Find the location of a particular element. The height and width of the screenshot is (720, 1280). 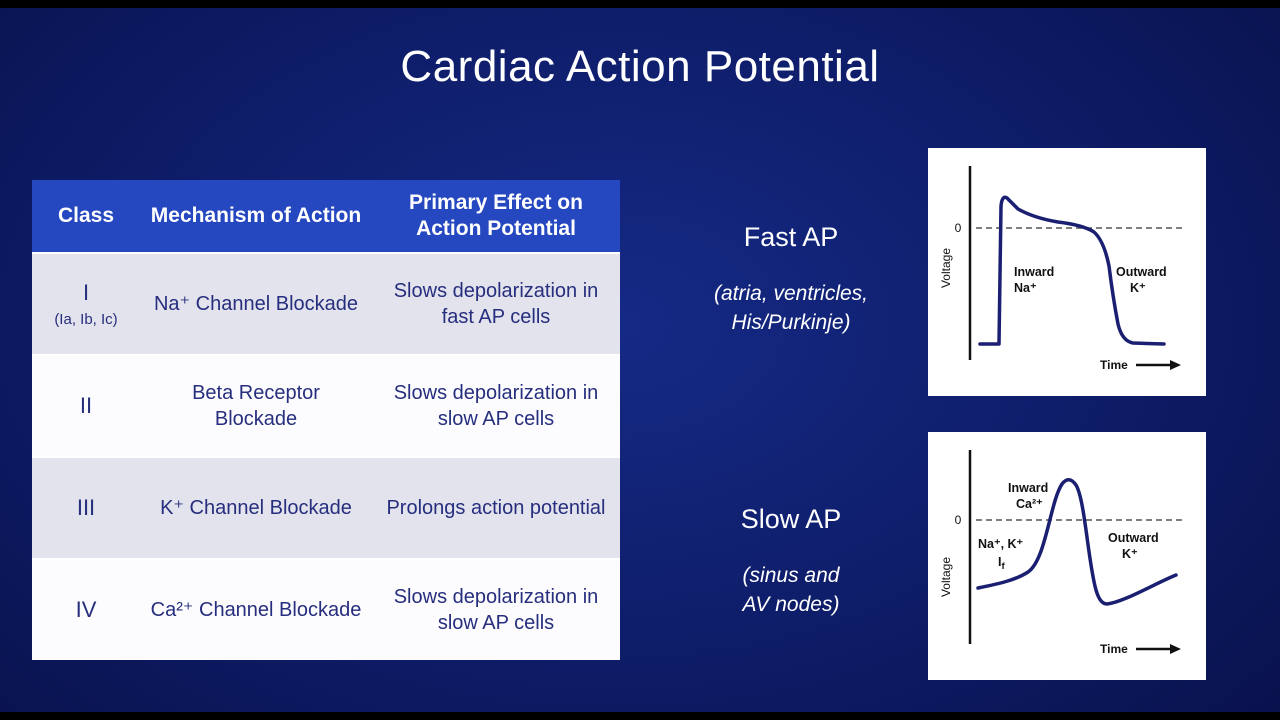

header-mechanism: Mechanism of Action is located at coordinates (256, 215).